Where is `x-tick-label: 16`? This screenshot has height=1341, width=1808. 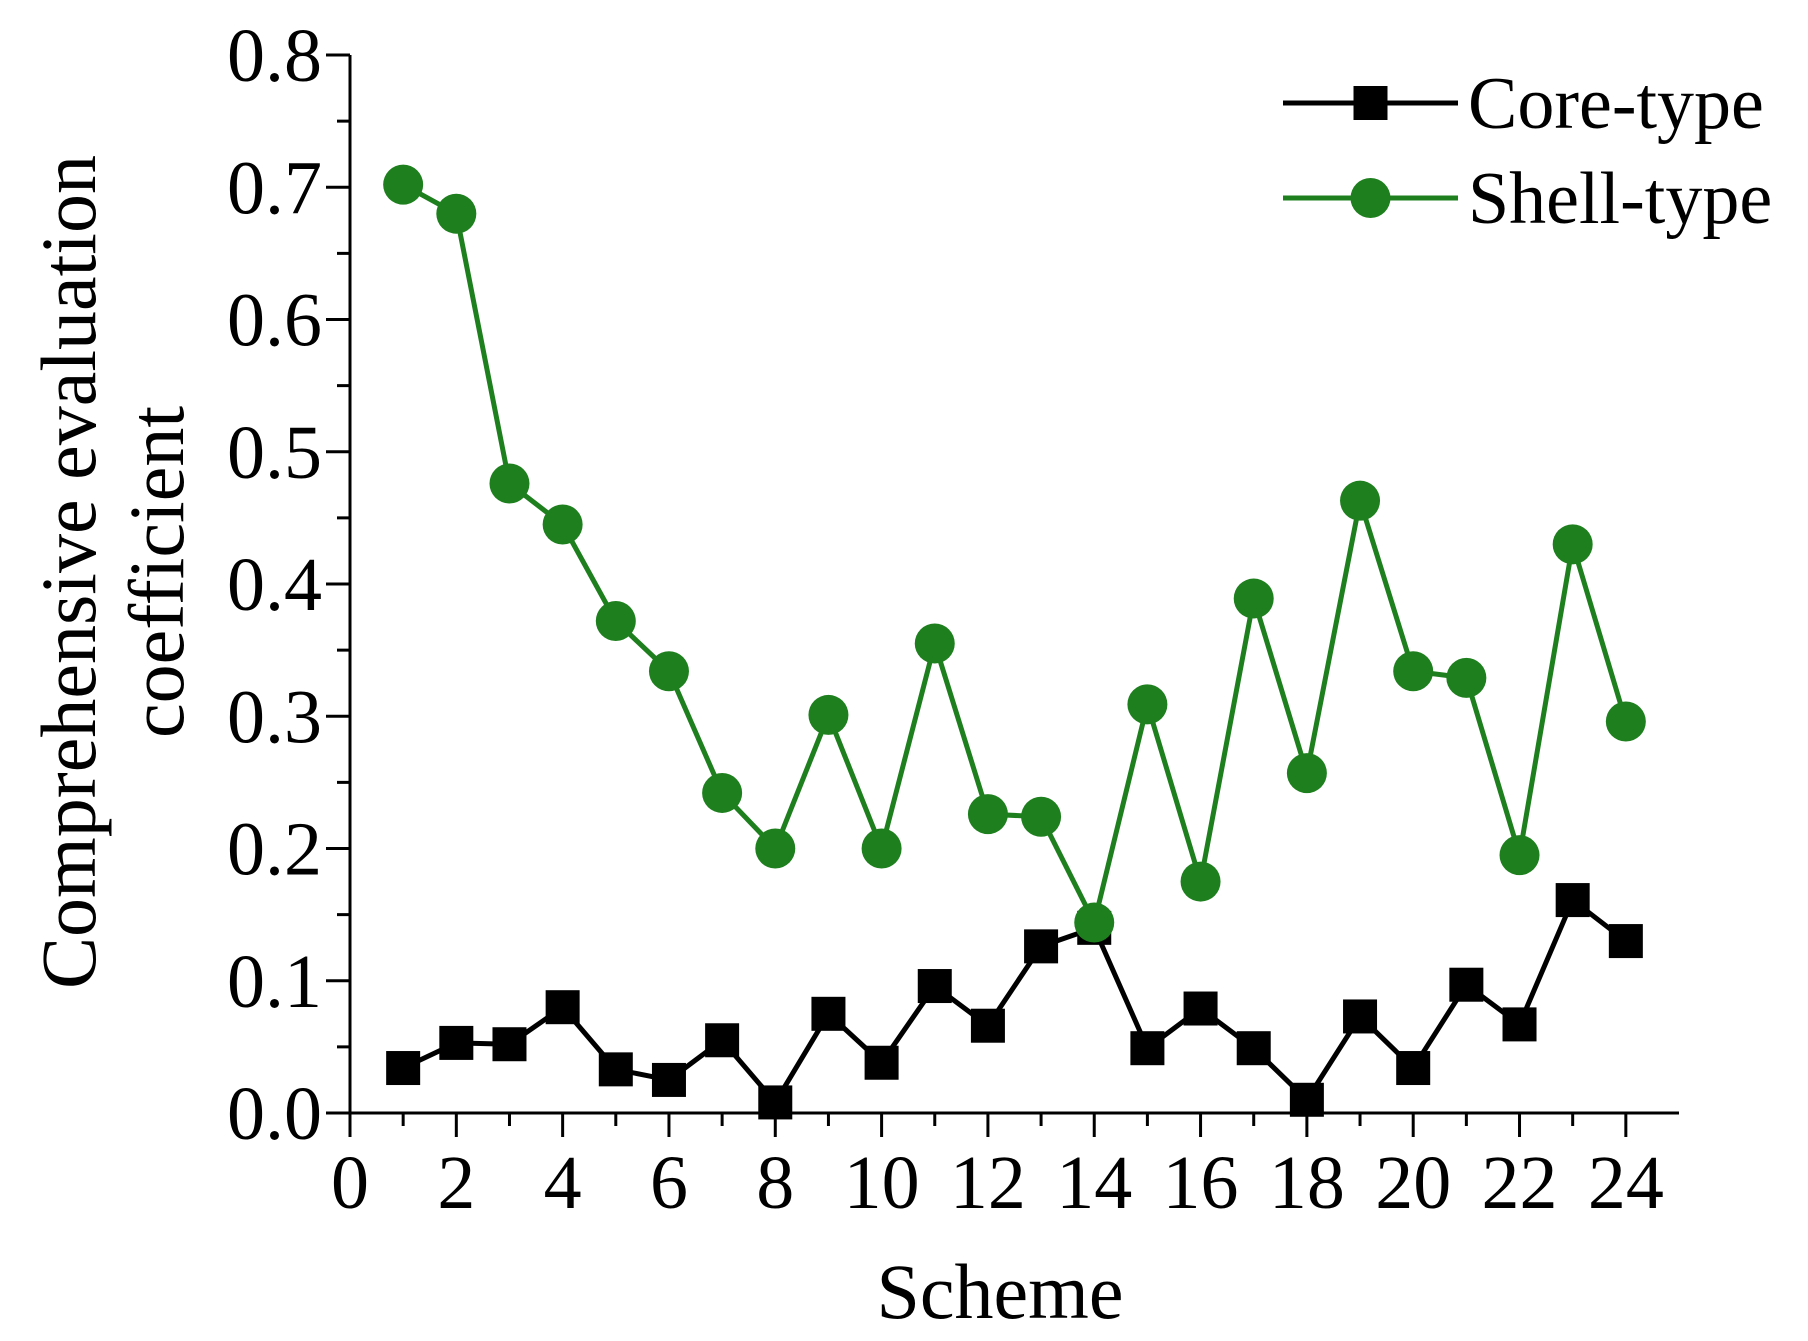
x-tick-label: 16 is located at coordinates (1201, 1183).